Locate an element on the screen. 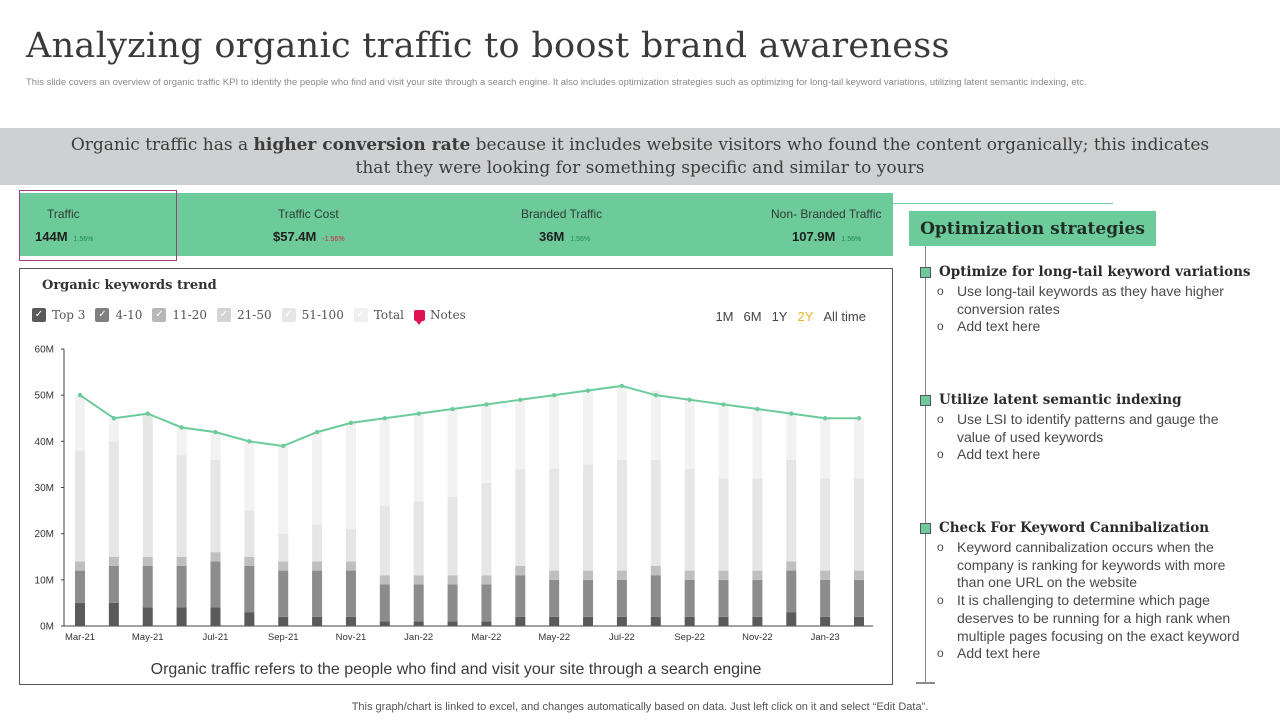 The height and width of the screenshot is (720, 1280). legend-item: ✓ 4-10 is located at coordinates (118, 315).